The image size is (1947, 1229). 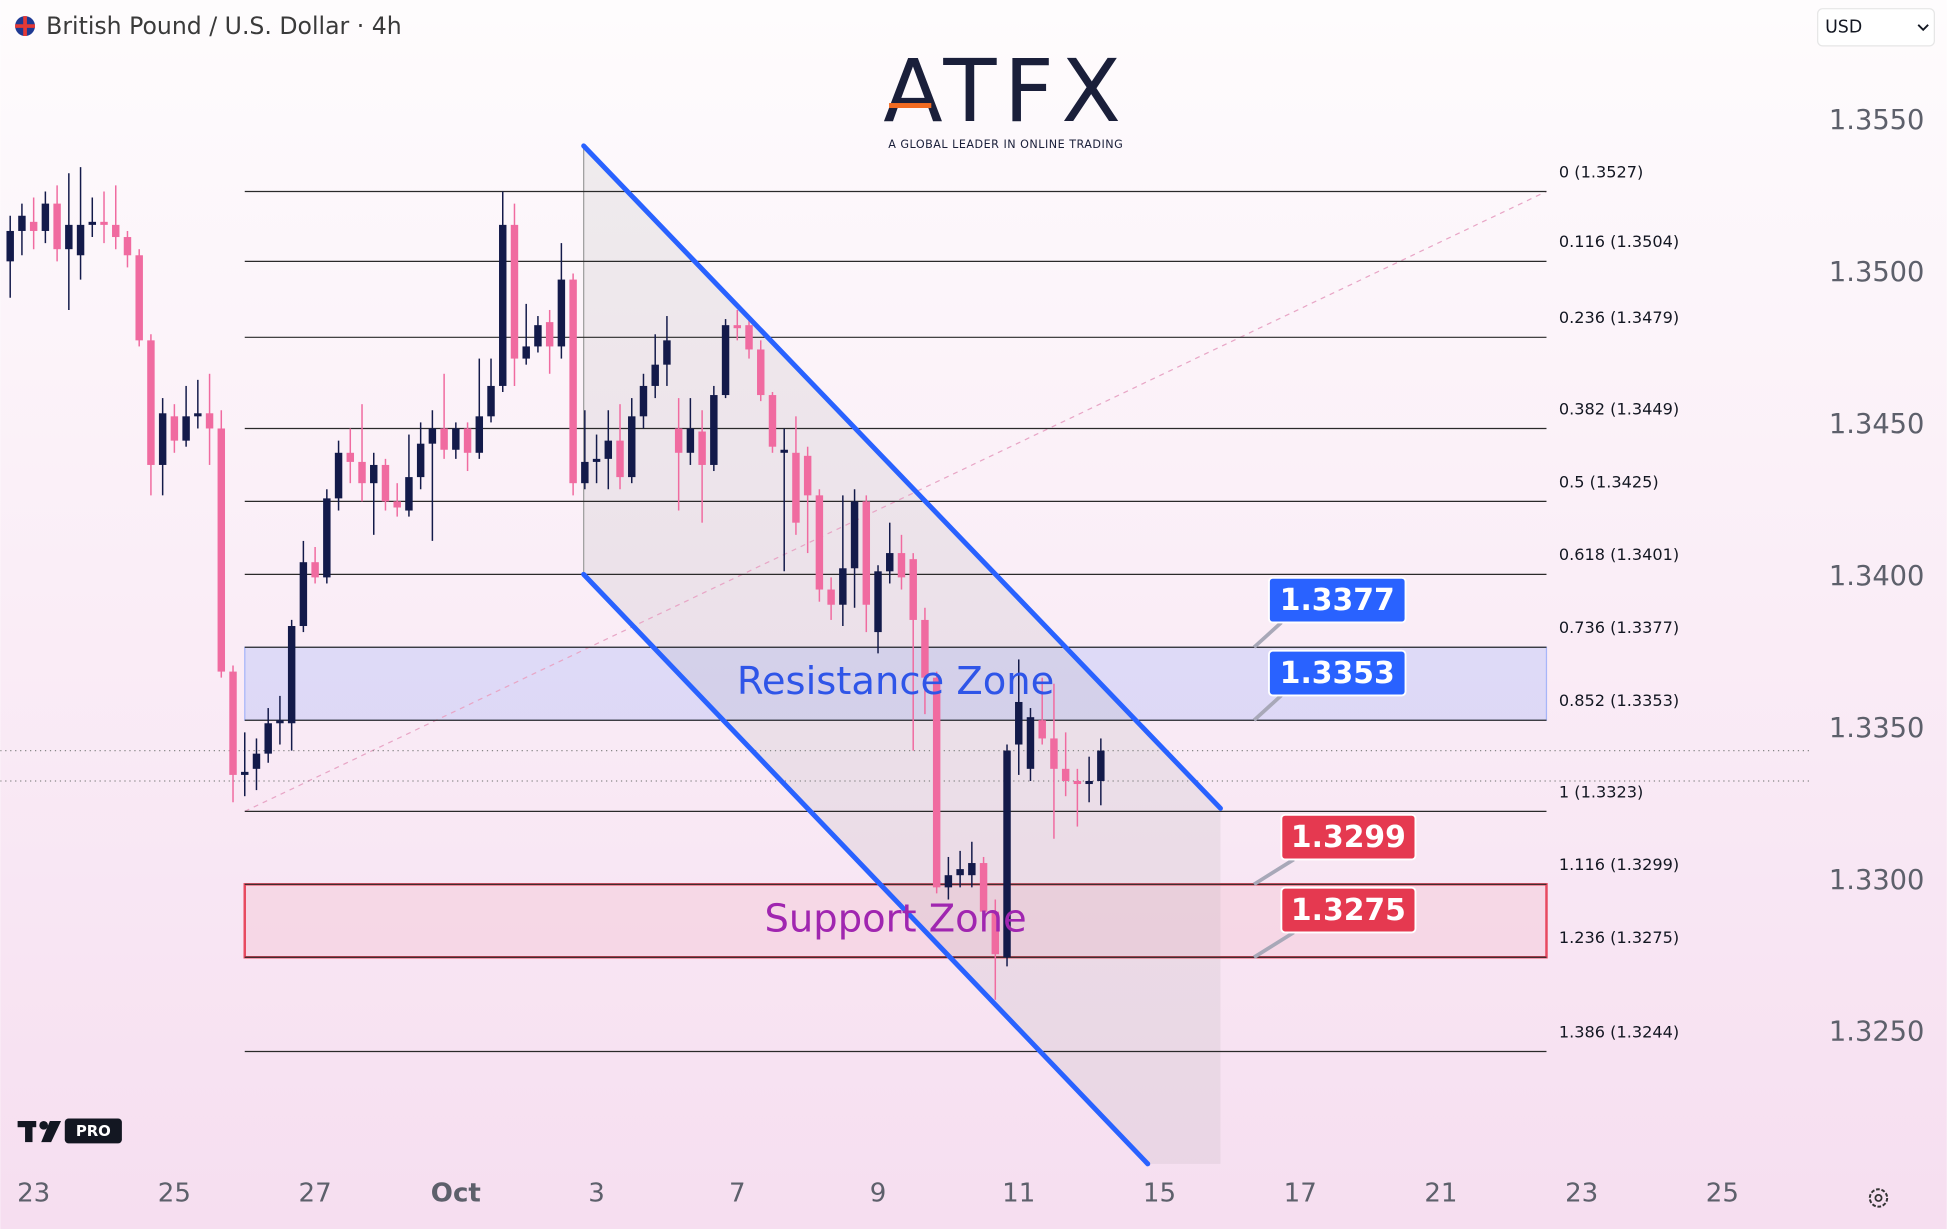 What do you see at coordinates (1877, 728) in the screenshot?
I see `y-tick-label: 1.3350` at bounding box center [1877, 728].